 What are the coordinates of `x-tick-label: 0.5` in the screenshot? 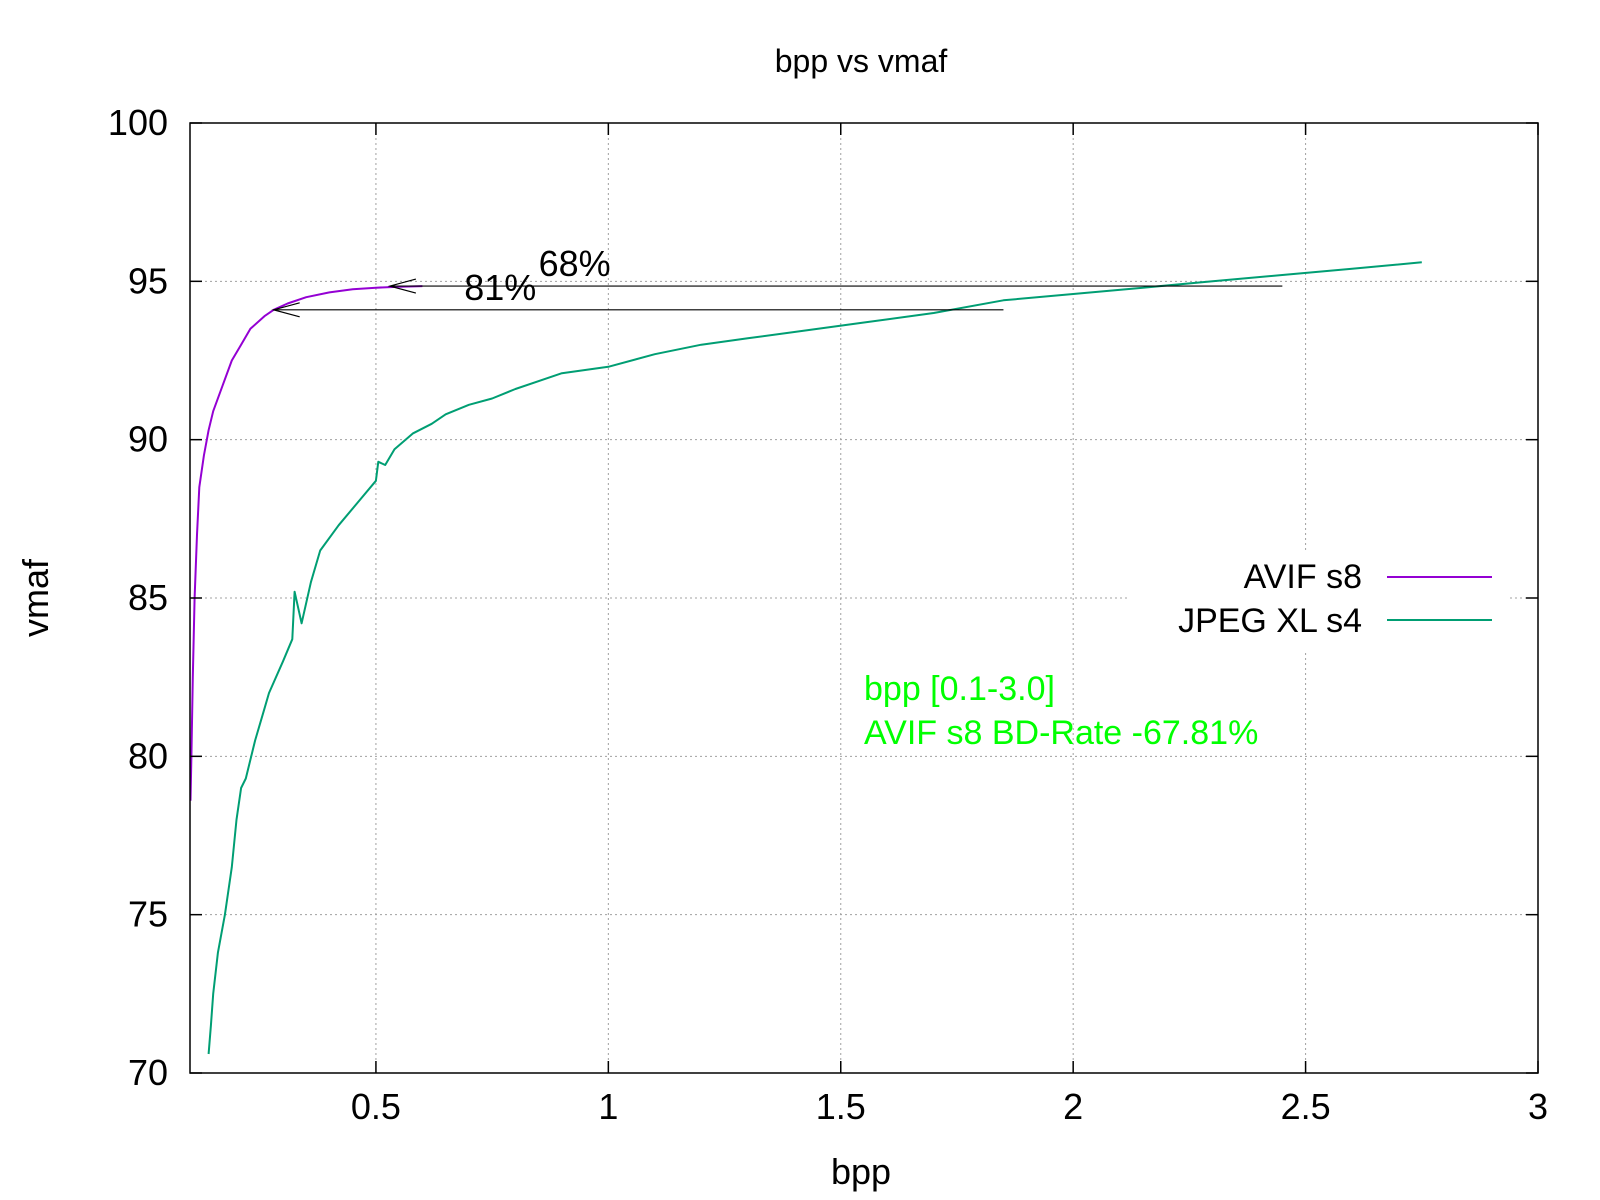 It's located at (376, 1106).